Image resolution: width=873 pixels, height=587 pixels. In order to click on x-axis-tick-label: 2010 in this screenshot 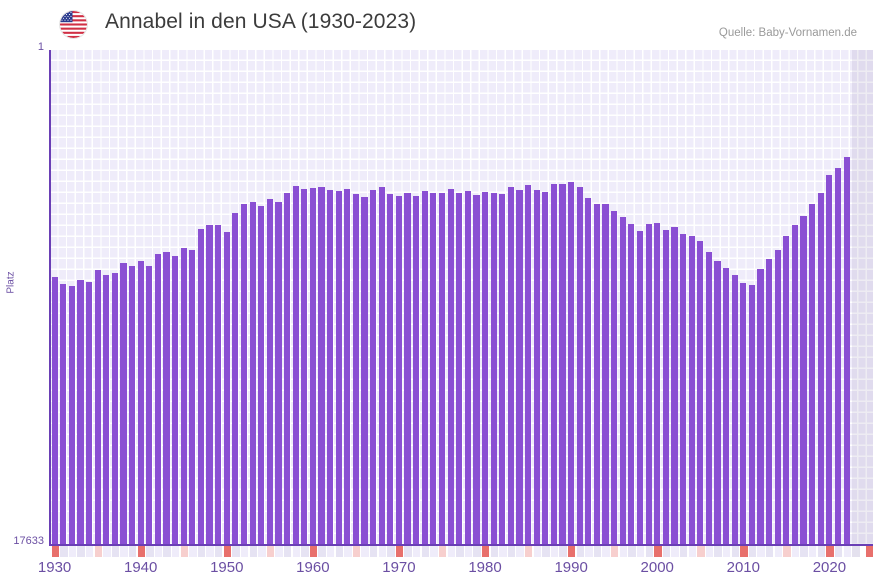, I will do `click(743, 567)`.